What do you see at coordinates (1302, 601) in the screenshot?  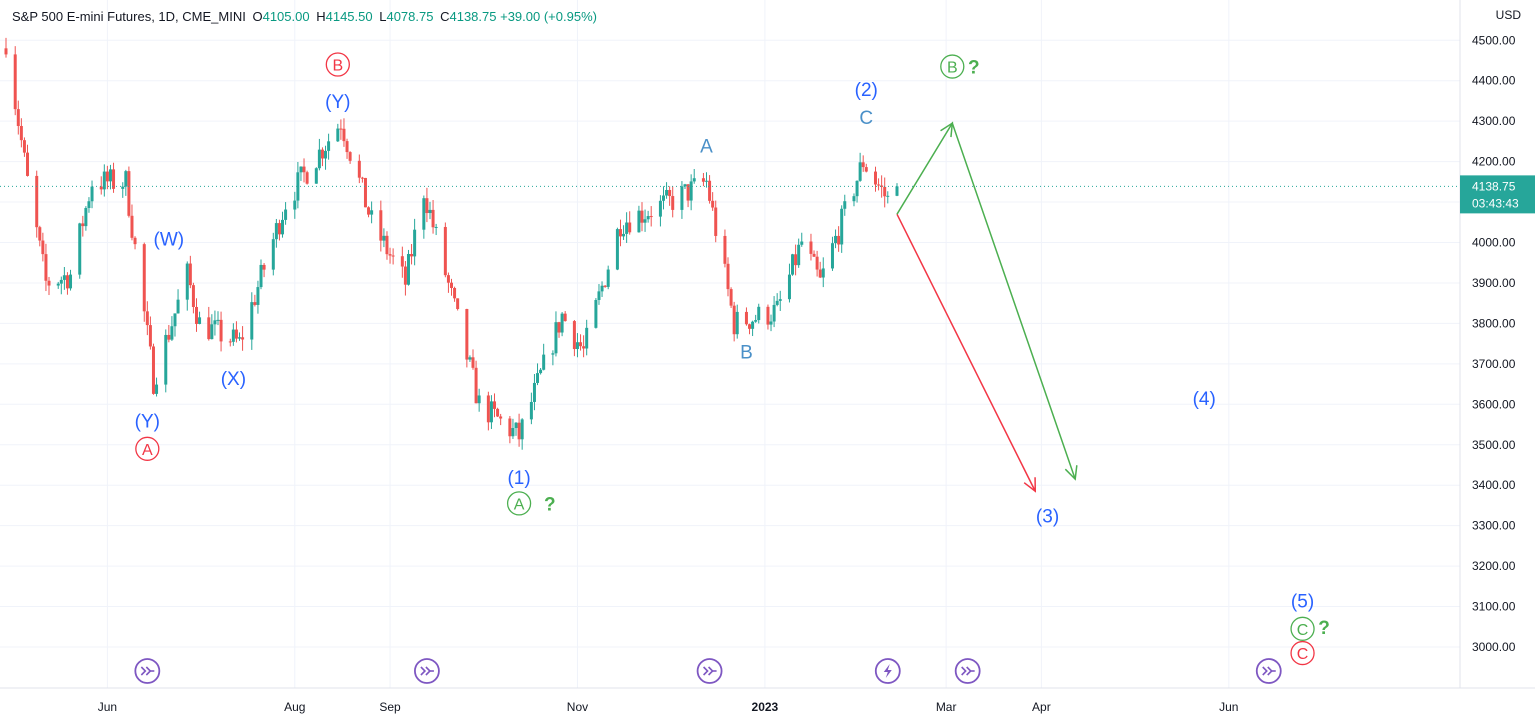 I see `wave-label: (5)` at bounding box center [1302, 601].